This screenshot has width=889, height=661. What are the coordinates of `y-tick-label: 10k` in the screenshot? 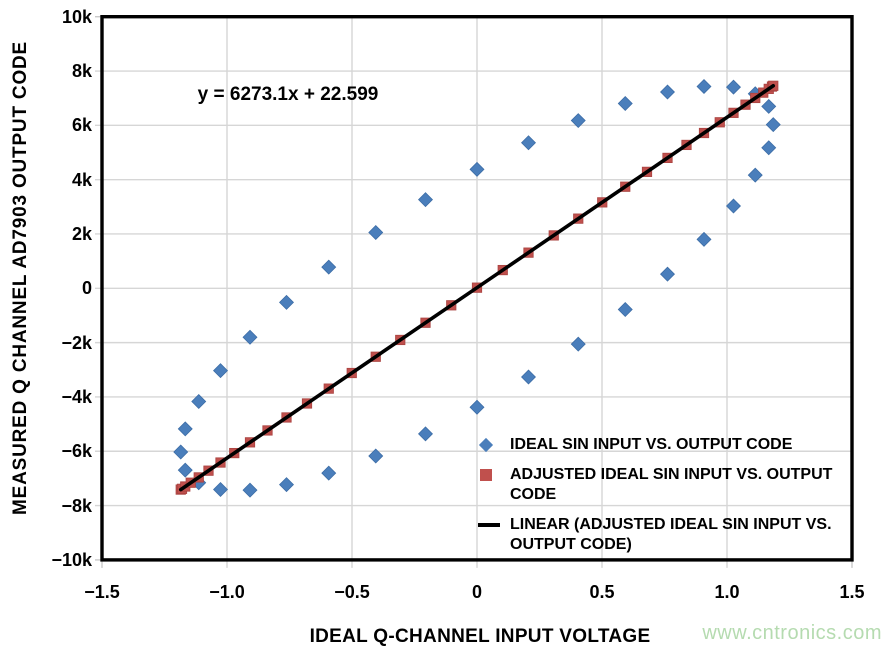 It's located at (76, 16).